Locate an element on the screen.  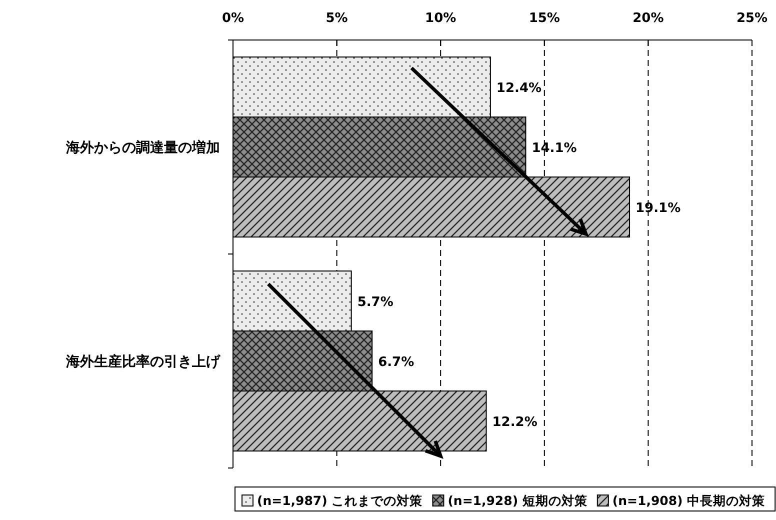
data-label: 6.7% is located at coordinates (396, 362).